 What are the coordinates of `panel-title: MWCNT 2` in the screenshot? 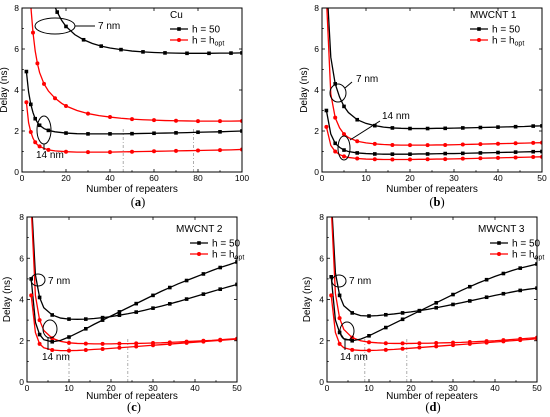 It's located at (199, 229).